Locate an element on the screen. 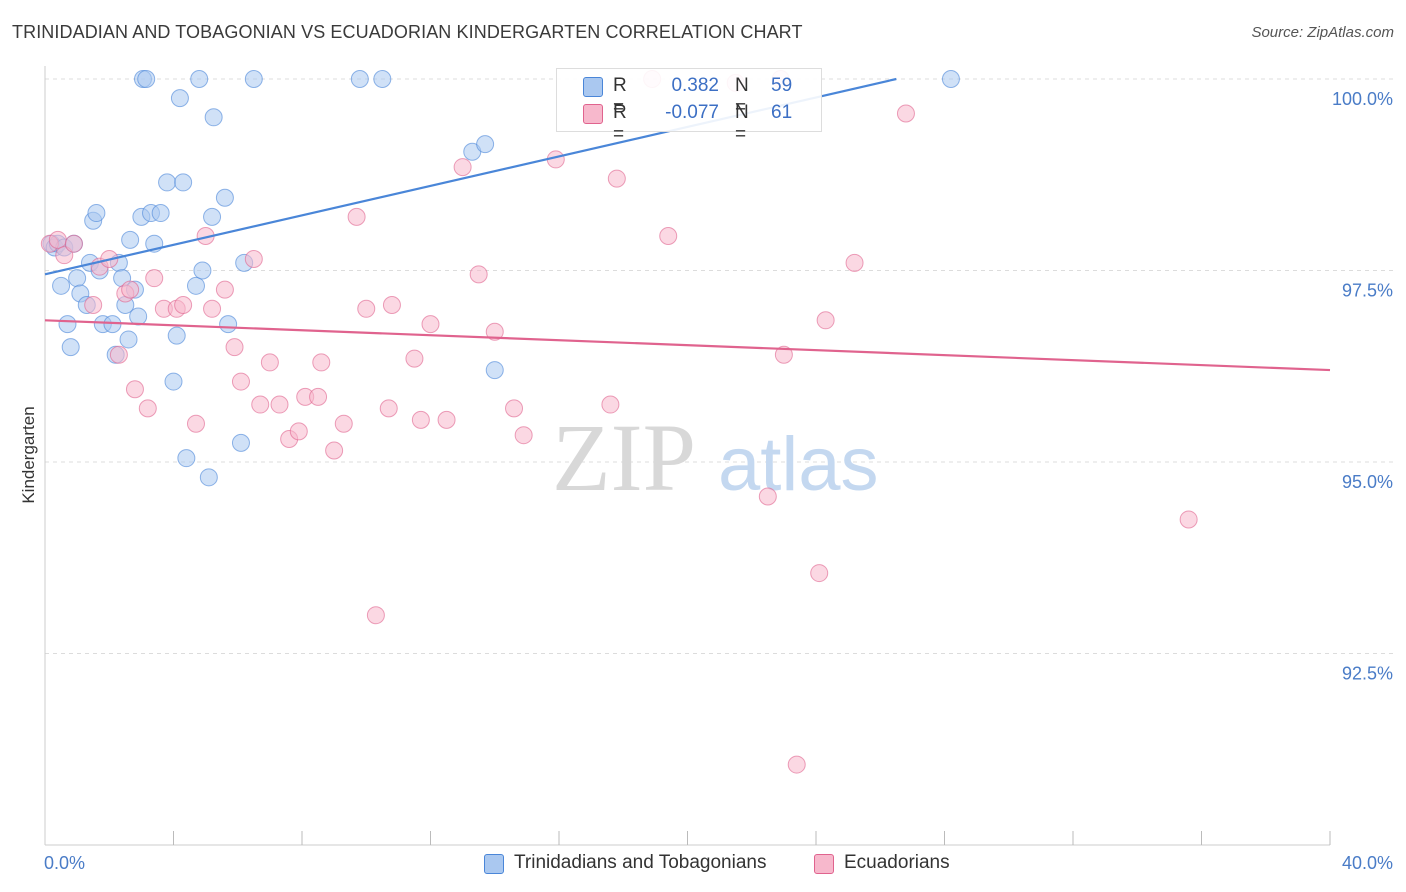 The height and width of the screenshot is (892, 1406). y-tick-label: 92.5% is located at coordinates (1367, 674).